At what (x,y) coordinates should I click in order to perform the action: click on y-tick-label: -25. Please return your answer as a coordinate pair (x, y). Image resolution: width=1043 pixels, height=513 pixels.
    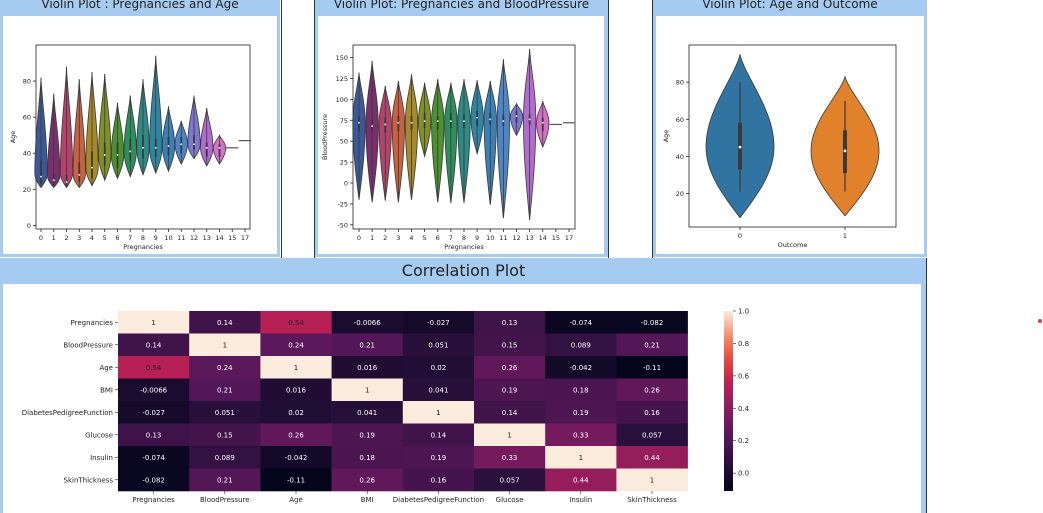
    Looking at the image, I should click on (342, 204).